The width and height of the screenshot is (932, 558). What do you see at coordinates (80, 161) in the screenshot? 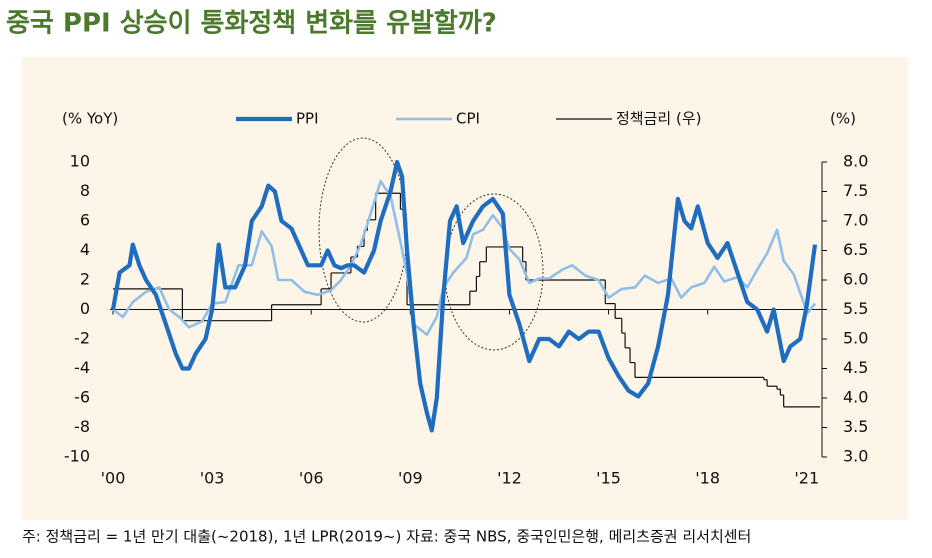
I see `y-tick-label: 10` at bounding box center [80, 161].